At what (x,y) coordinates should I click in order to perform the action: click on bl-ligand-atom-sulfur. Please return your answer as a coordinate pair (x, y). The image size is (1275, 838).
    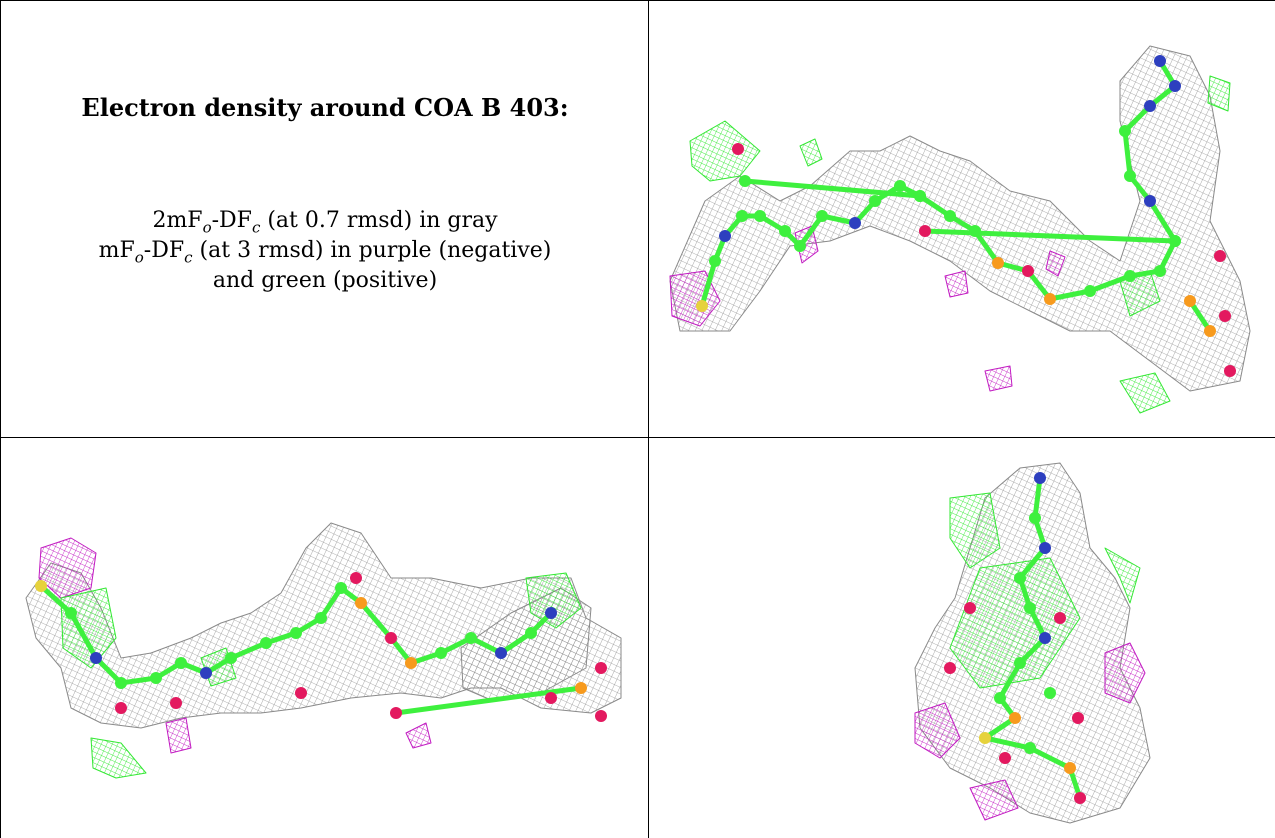
    Looking at the image, I should click on (41, 586).